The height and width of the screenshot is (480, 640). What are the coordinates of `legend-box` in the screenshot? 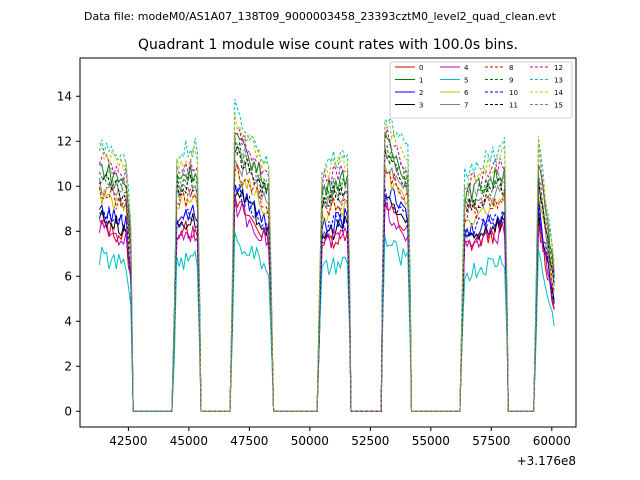 It's located at (481, 90).